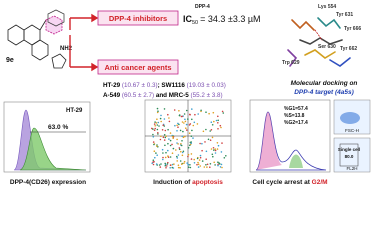  Describe the element at coordinates (222, 20) in the screenshot. I see `ic50: IC50 = 34.3 ±3.3 µM` at that location.